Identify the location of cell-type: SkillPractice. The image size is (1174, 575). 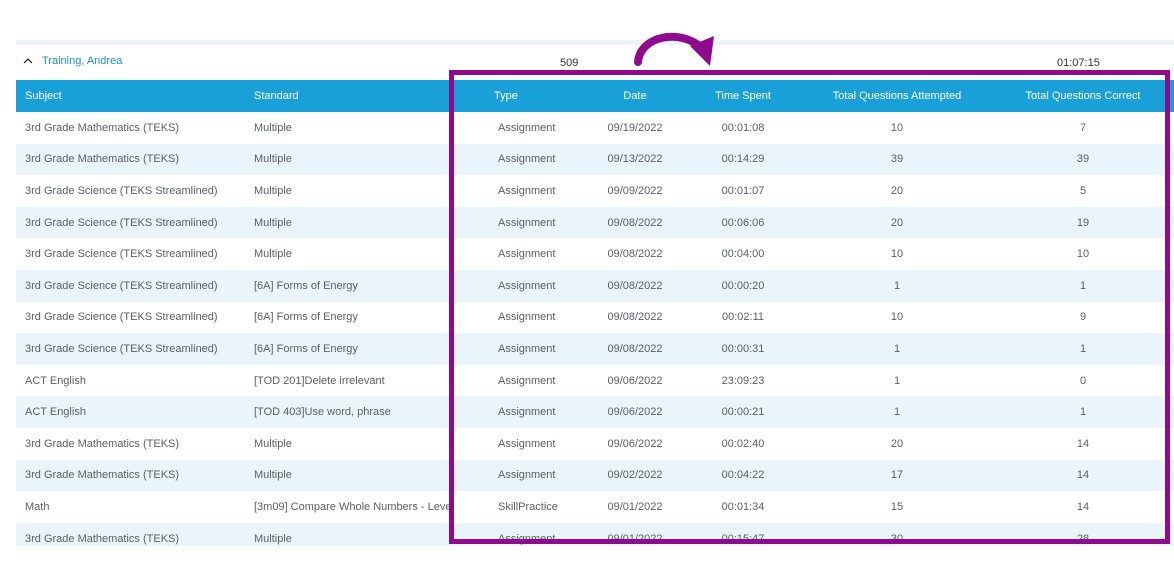
(528, 506).